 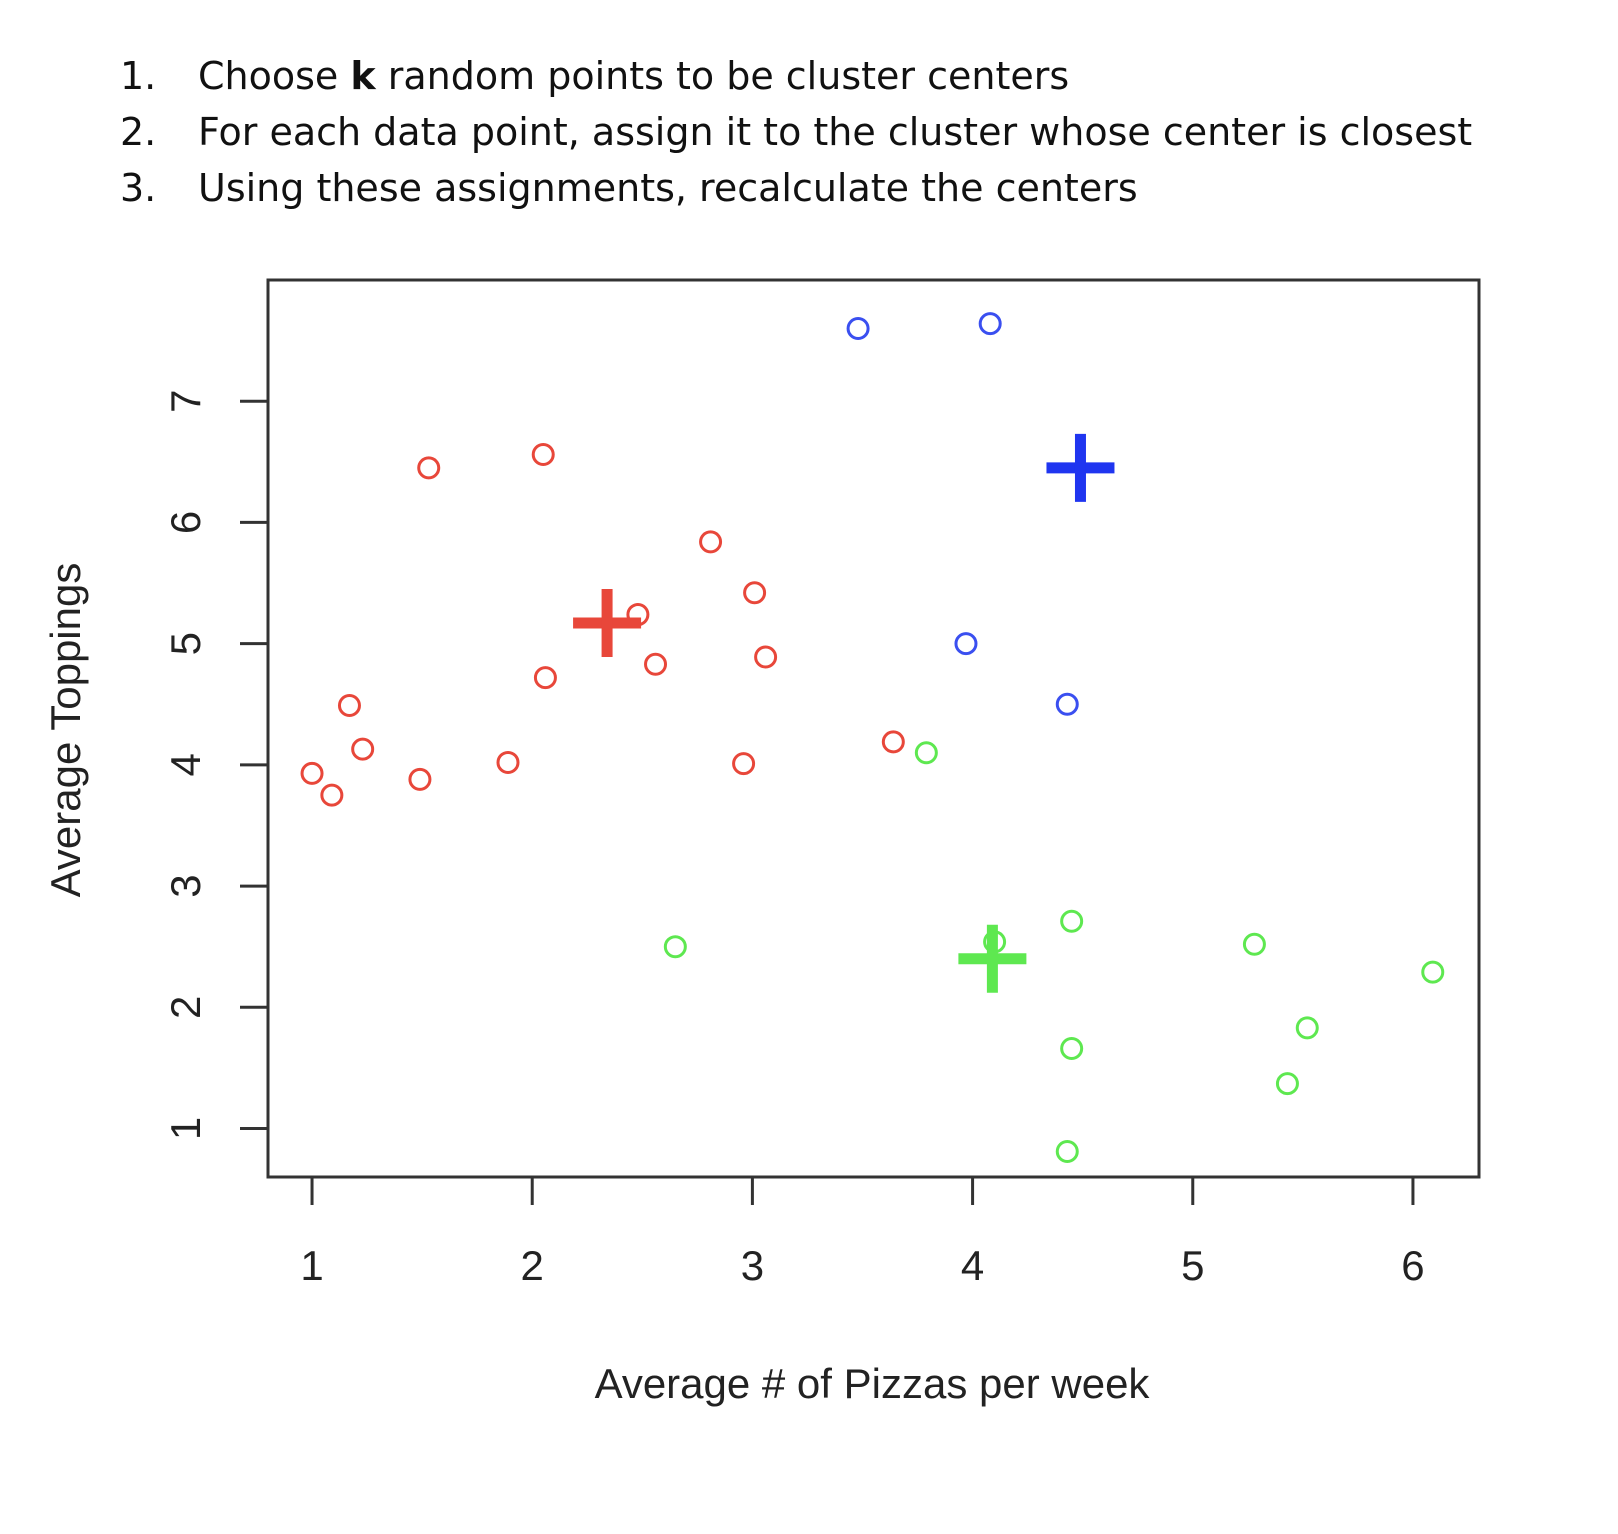 What do you see at coordinates (873, 1383) in the screenshot?
I see `x-axis-title: Average # of Pizzas per week` at bounding box center [873, 1383].